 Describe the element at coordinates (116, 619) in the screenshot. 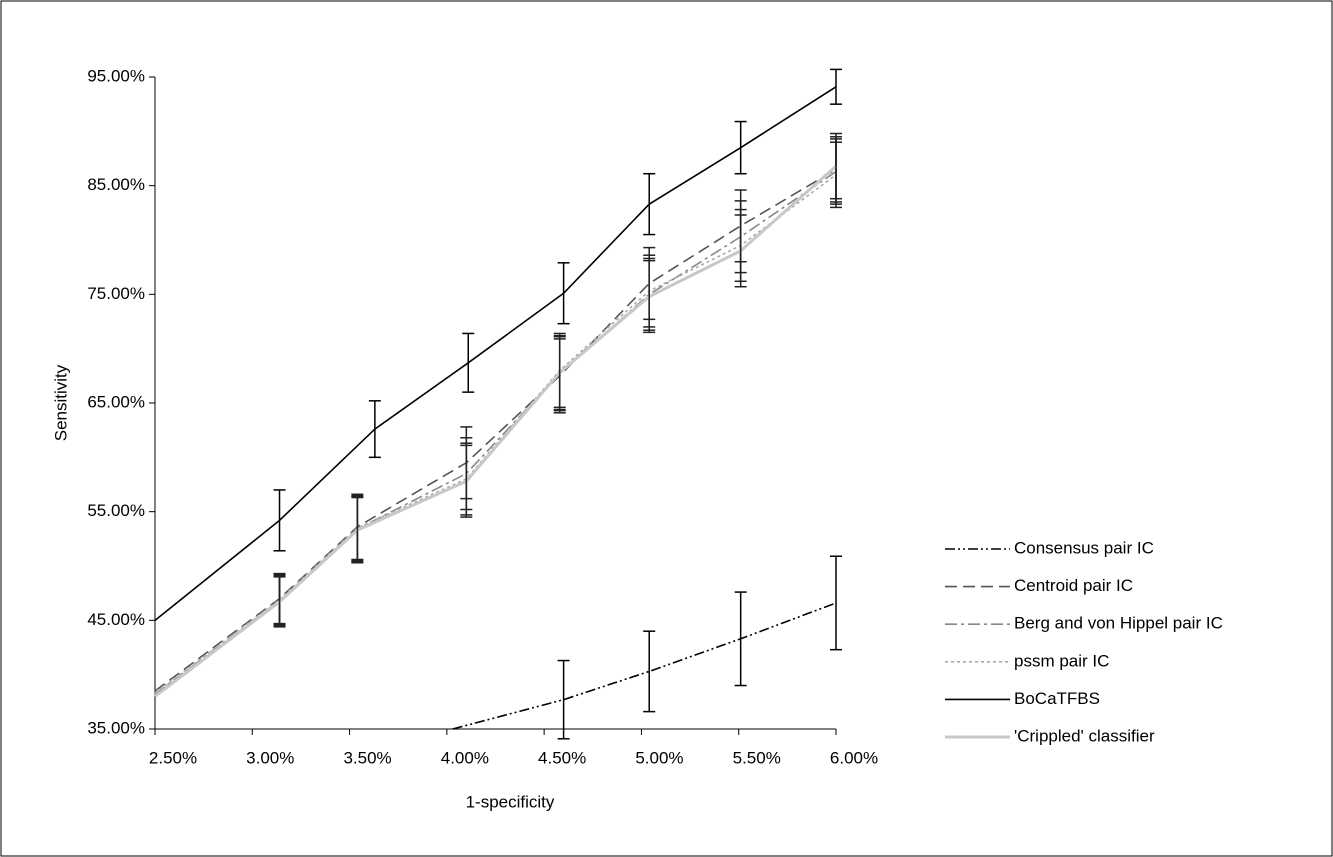

I see `y-tick-label: 45.00%` at that location.